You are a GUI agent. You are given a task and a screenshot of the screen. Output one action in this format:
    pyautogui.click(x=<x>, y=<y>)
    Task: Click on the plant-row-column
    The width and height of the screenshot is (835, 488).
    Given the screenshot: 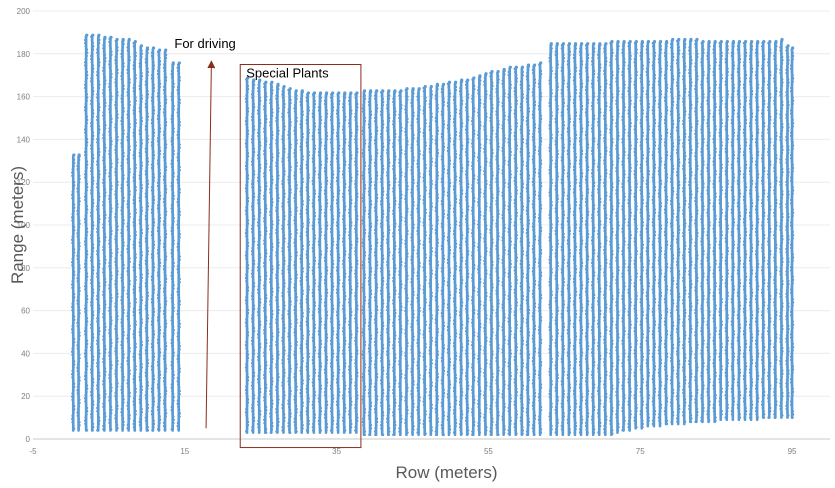 What is the action you would take?
    pyautogui.click(x=265, y=257)
    